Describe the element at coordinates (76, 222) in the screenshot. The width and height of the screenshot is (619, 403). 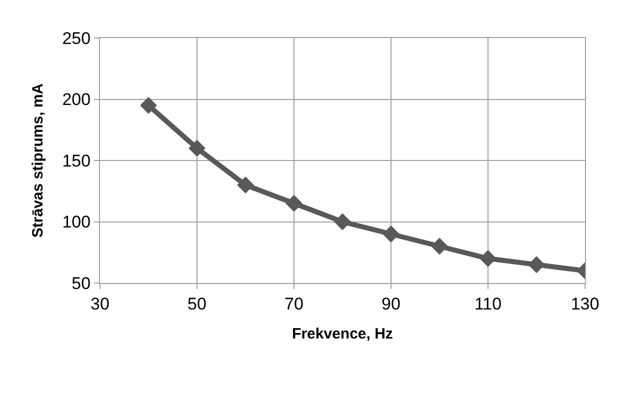
I see `y-tick-label: 100` at that location.